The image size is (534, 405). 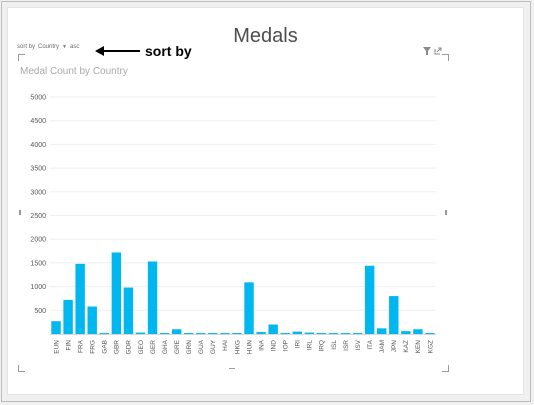 I want to click on y-tick-label: 1000, so click(x=38, y=287).